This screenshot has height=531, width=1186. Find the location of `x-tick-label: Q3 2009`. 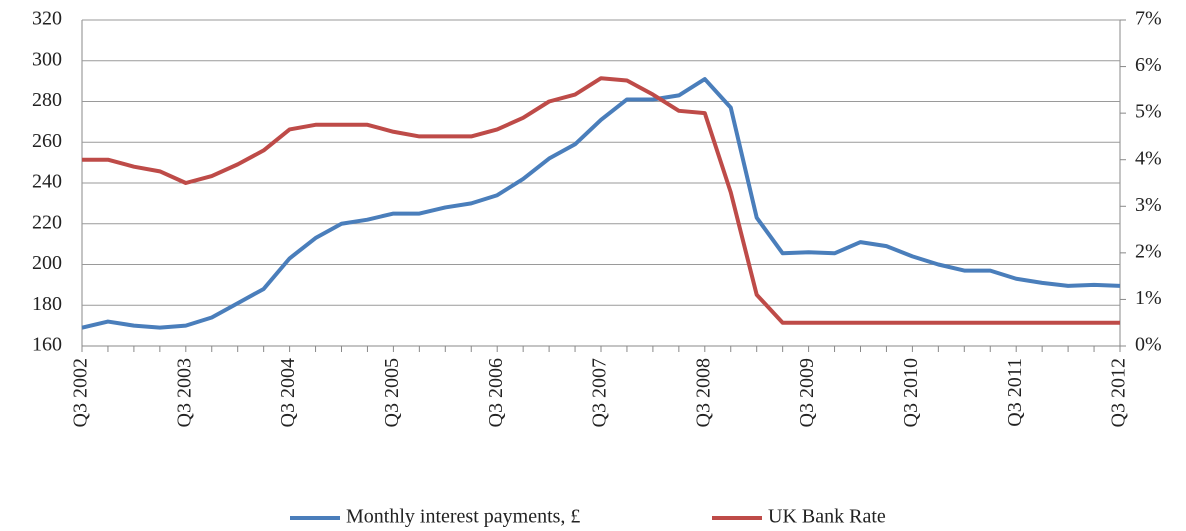

x-tick-label: Q3 2009 is located at coordinates (807, 392).